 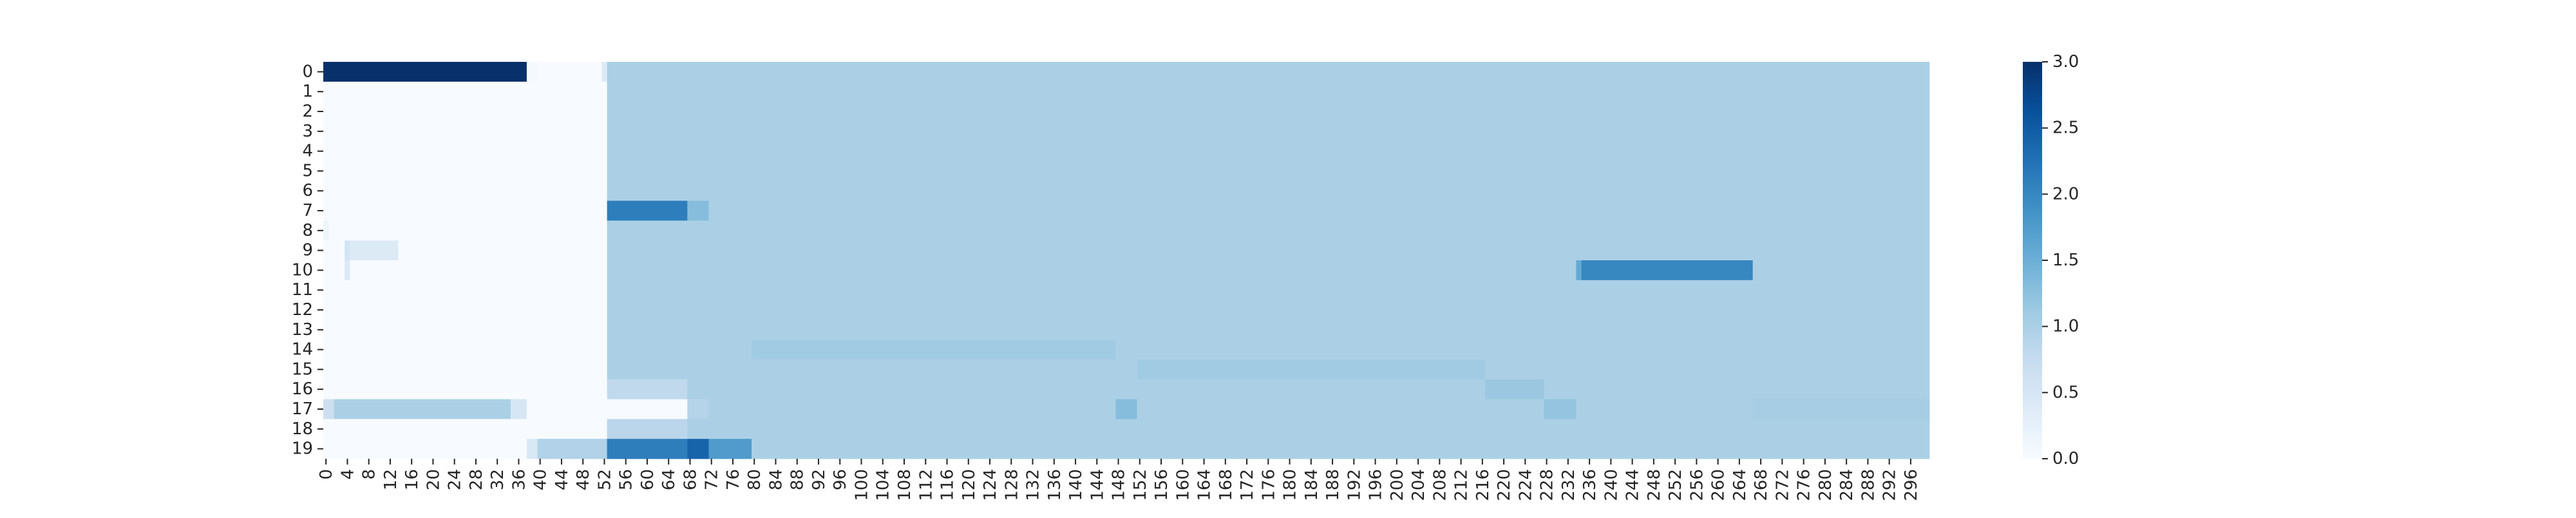 What do you see at coordinates (302, 330) in the screenshot?
I see `y-tick-label: 13` at bounding box center [302, 330].